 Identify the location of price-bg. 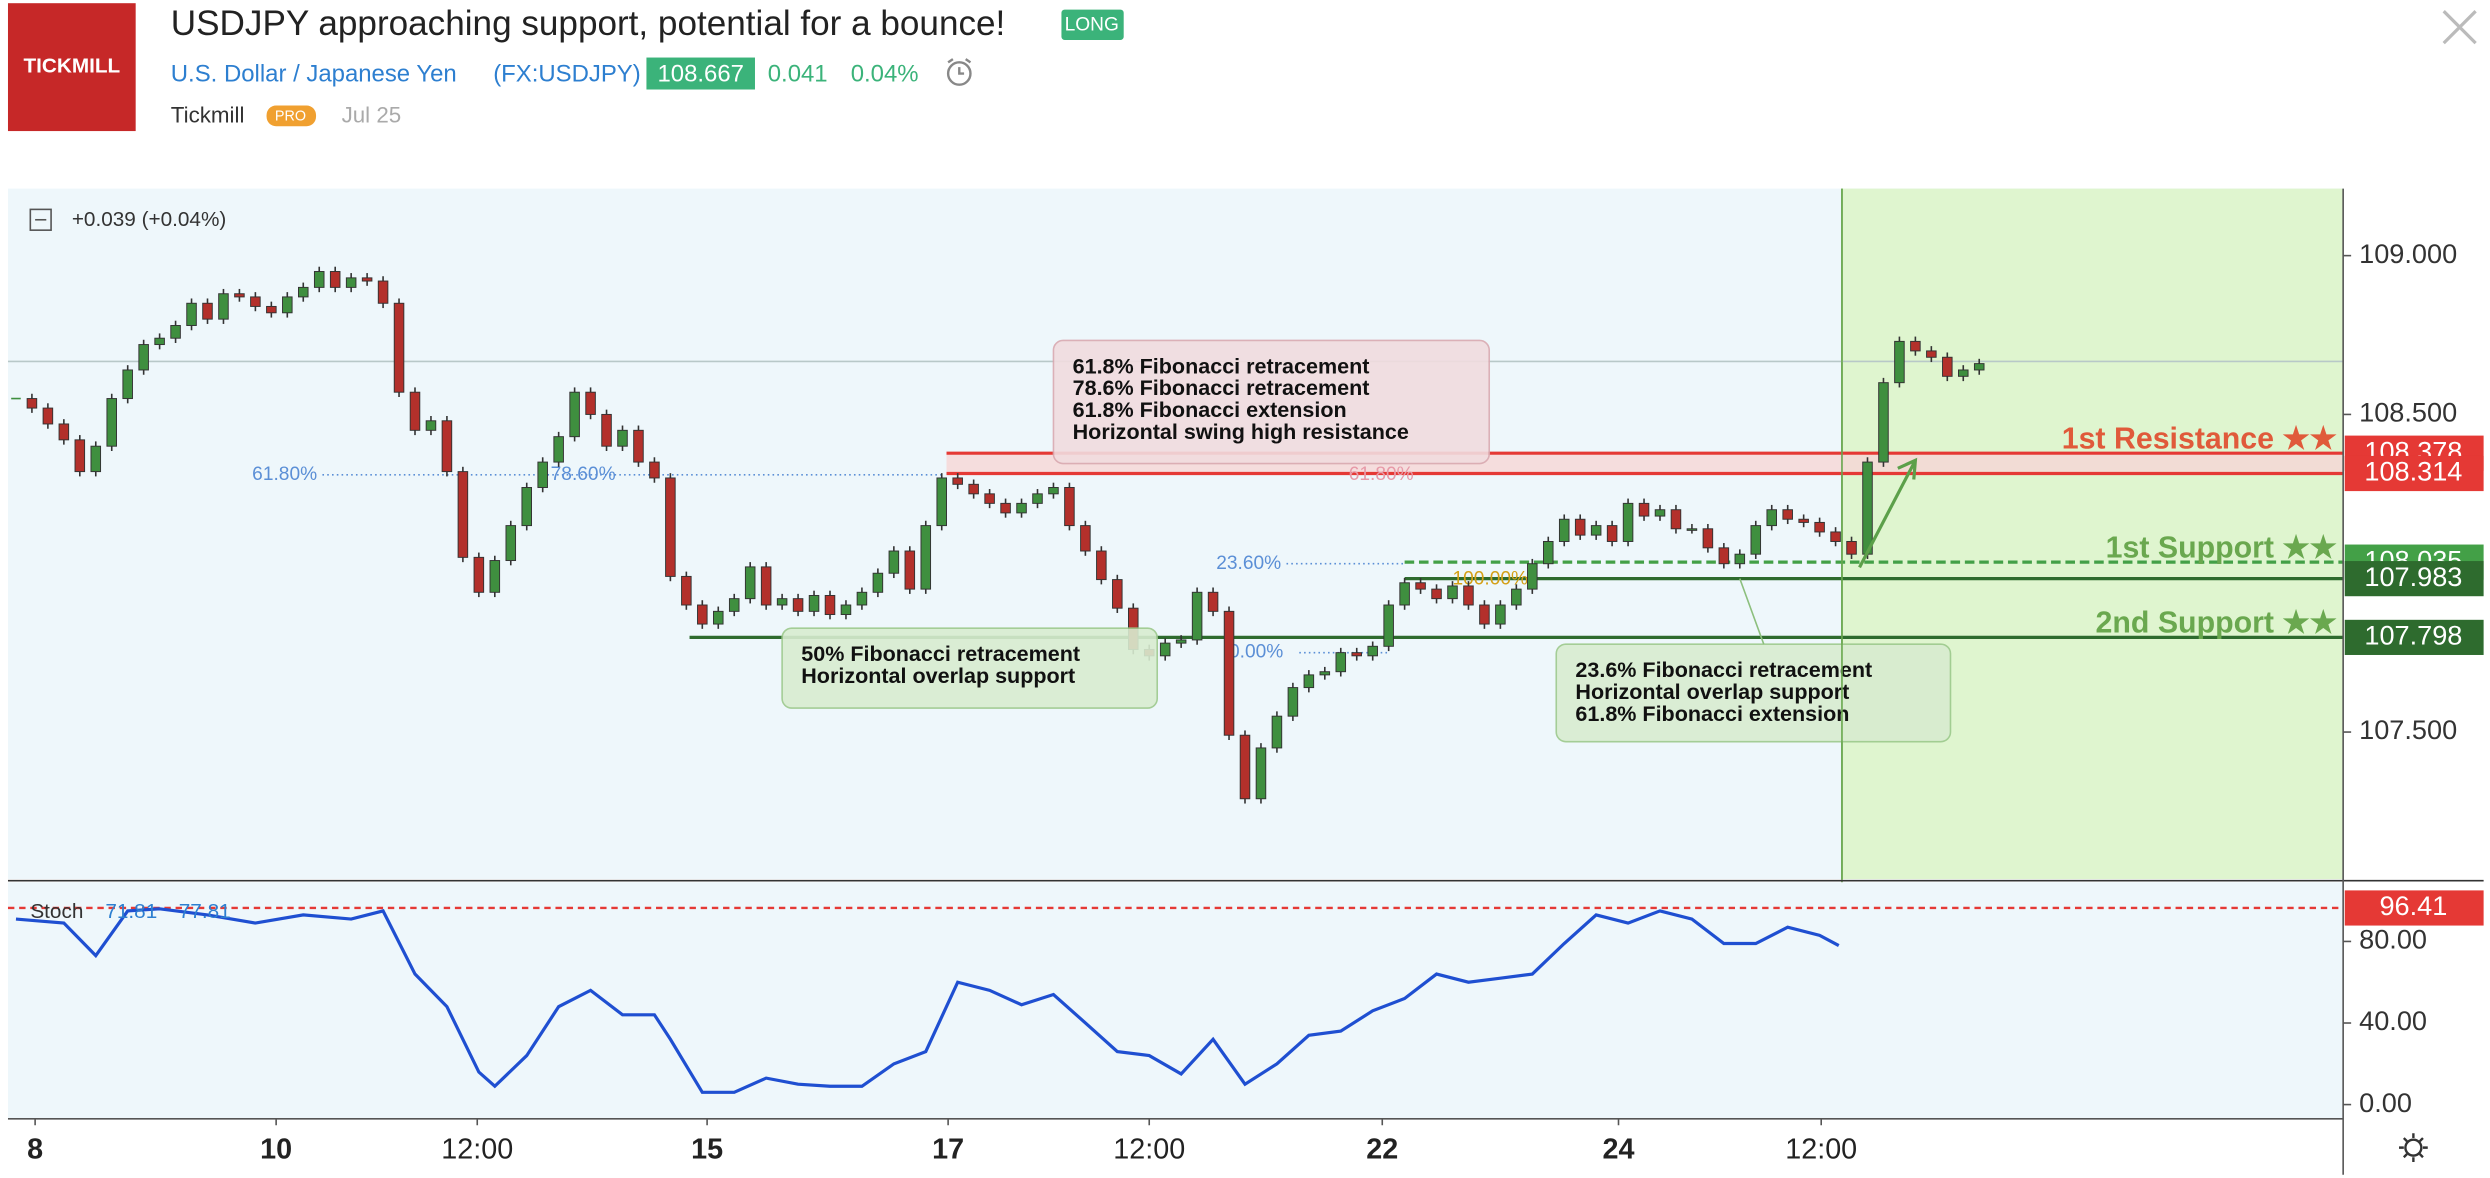
(700, 73).